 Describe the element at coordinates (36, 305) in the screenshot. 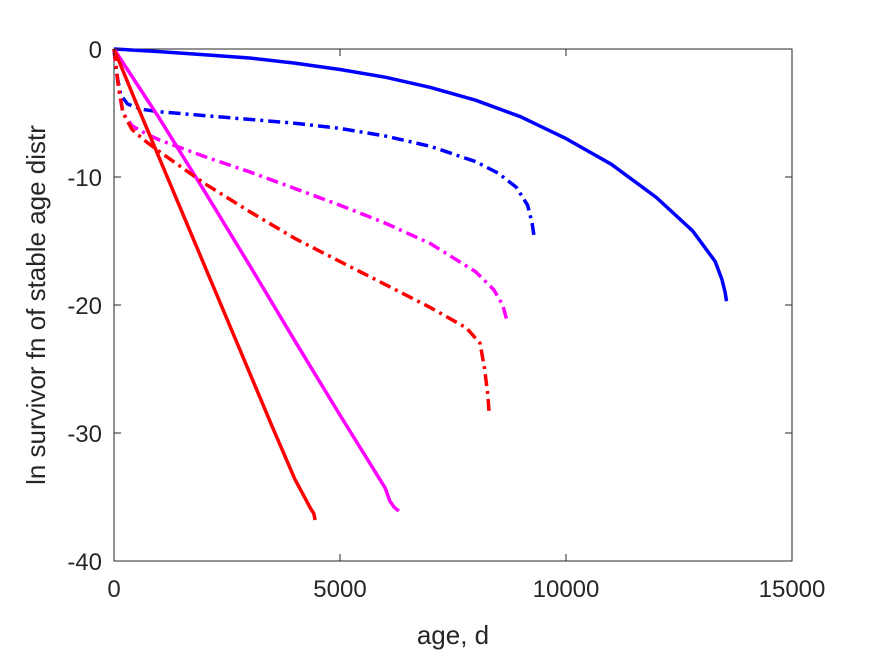

I see `y-axis-label: ln survivor fn of stable age distr` at that location.